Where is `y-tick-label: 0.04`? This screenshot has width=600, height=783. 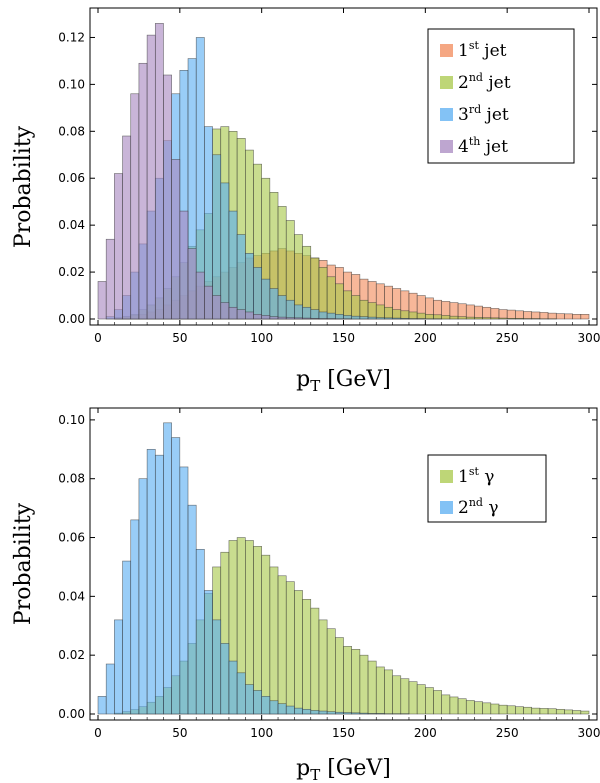
y-tick-label: 0.04 is located at coordinates (71, 225).